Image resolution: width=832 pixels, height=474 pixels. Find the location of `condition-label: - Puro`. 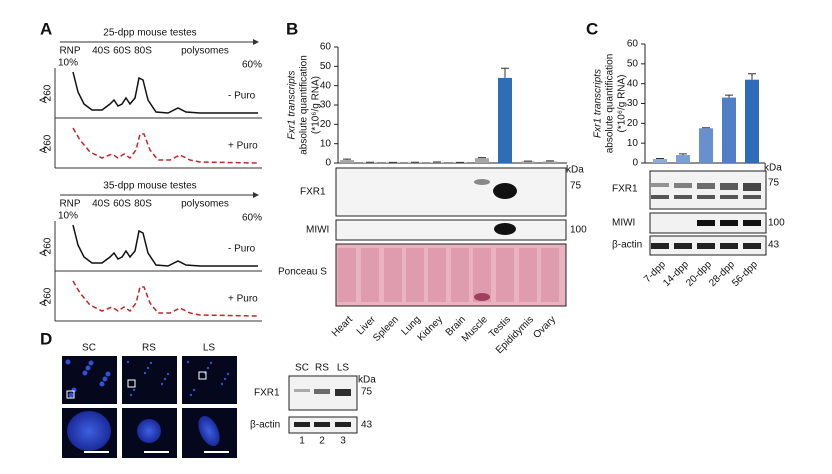

condition-label: - Puro is located at coordinates (242, 96).